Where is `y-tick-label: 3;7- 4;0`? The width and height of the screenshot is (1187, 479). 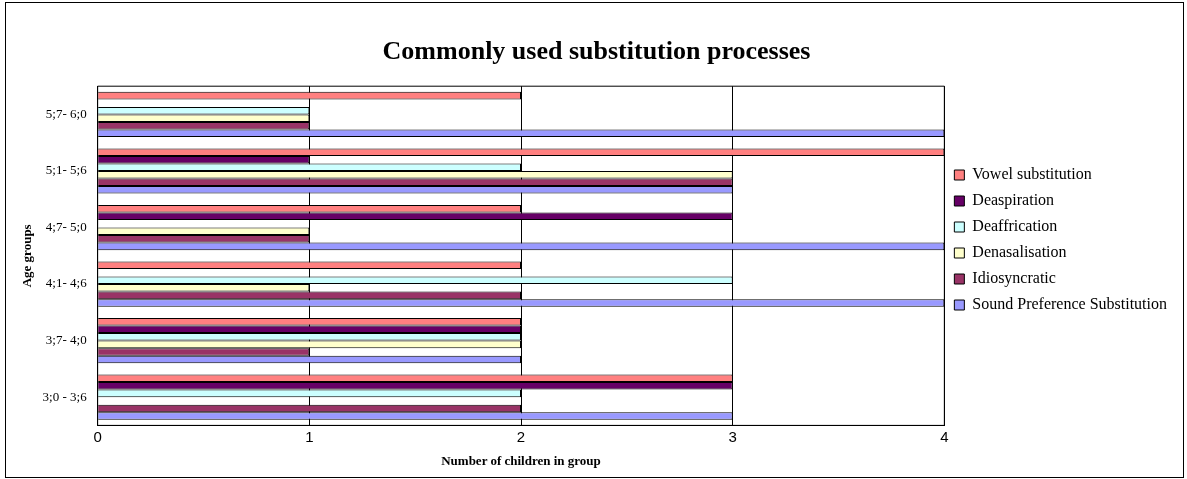 y-tick-label: 3;7- 4;0 is located at coordinates (66, 340).